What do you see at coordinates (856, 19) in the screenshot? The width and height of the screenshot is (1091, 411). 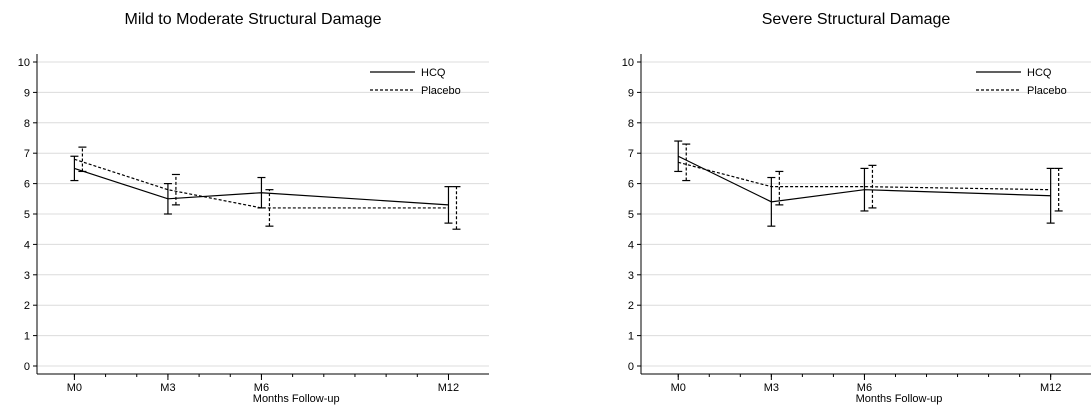 I see `chart-title: Severe Structural Damage` at bounding box center [856, 19].